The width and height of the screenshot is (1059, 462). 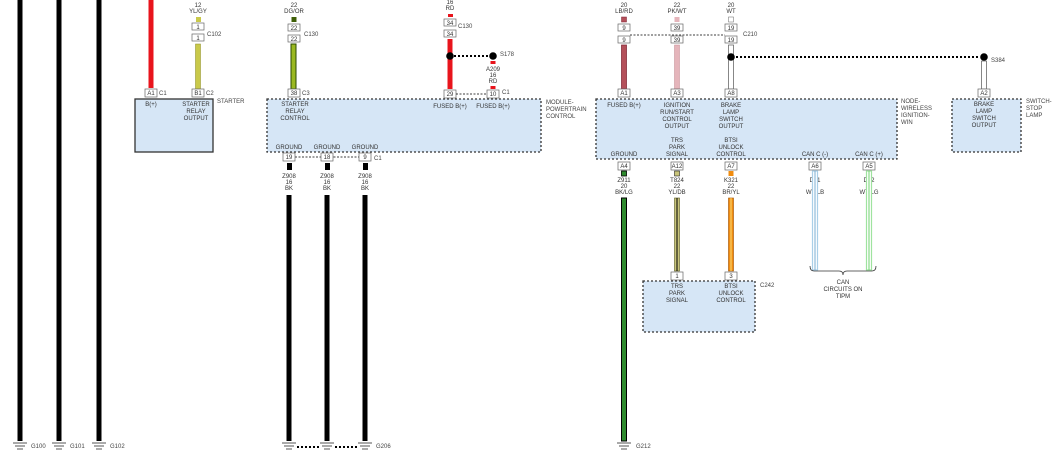 What do you see at coordinates (404, 125) in the screenshot?
I see `pcm-box` at bounding box center [404, 125].